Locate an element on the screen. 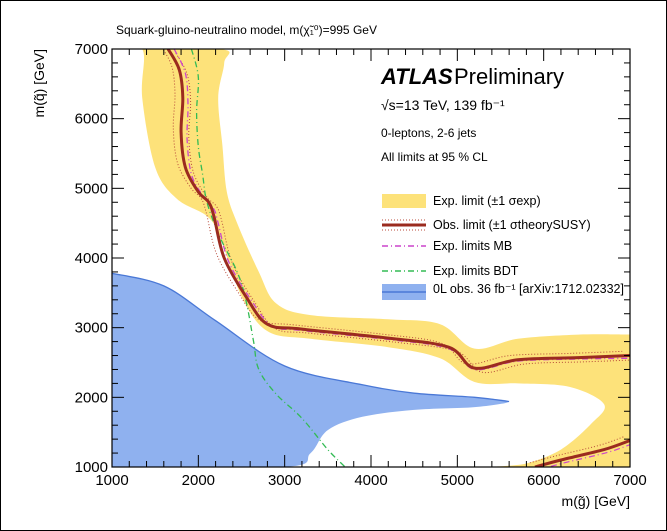  preliminary-label: Preliminary is located at coordinates (509, 76).